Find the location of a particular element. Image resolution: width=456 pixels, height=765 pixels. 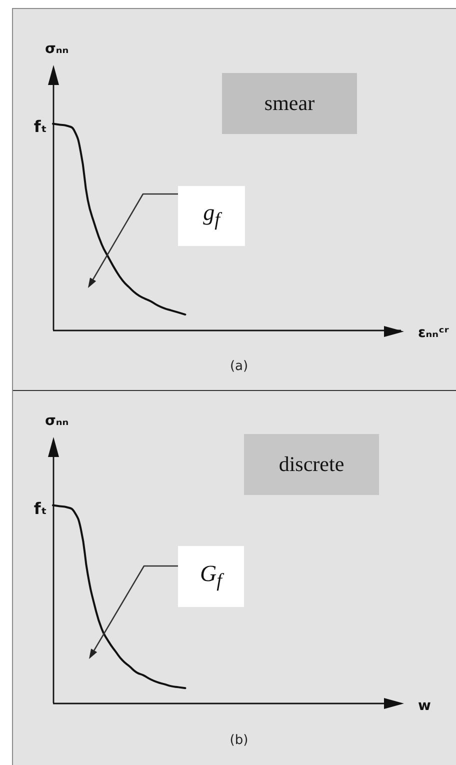

text: (a) is located at coordinates (239, 366).